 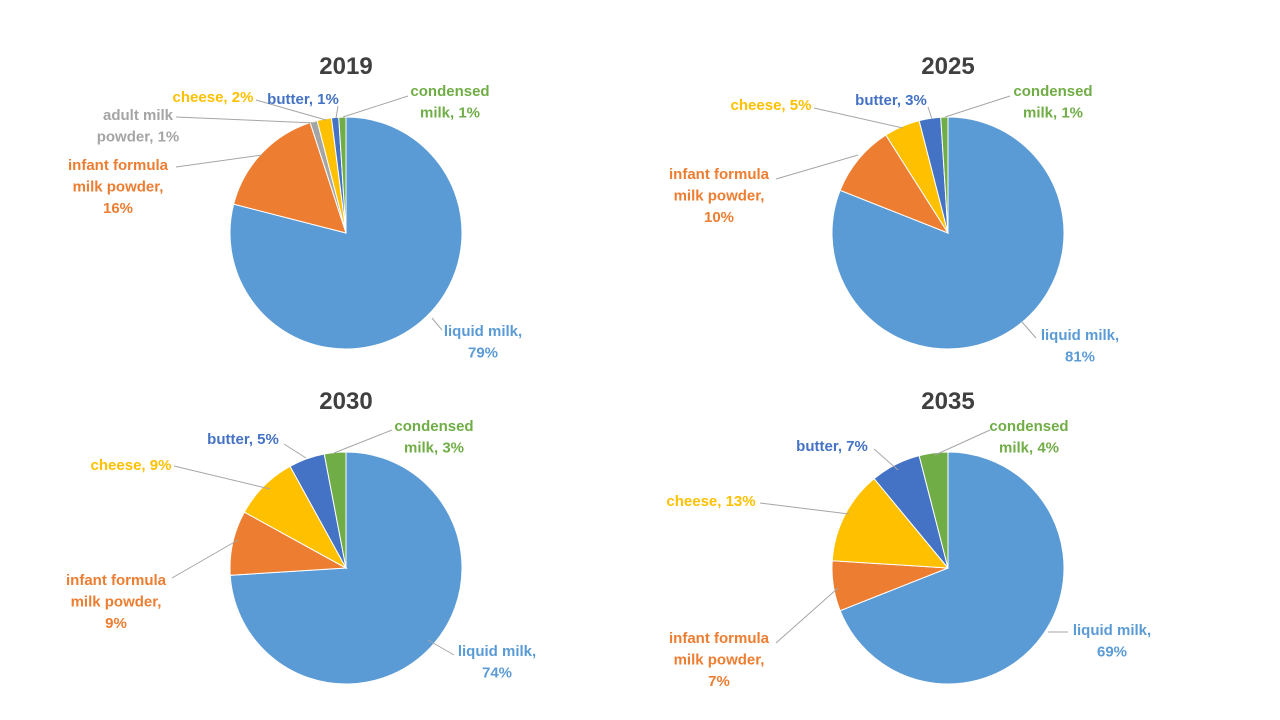 What do you see at coordinates (832, 446) in the screenshot?
I see `slice-label-butter: butter, 7%` at bounding box center [832, 446].